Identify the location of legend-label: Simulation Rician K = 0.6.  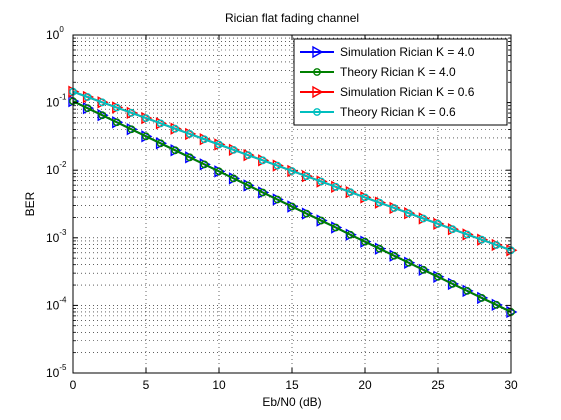
(407, 92).